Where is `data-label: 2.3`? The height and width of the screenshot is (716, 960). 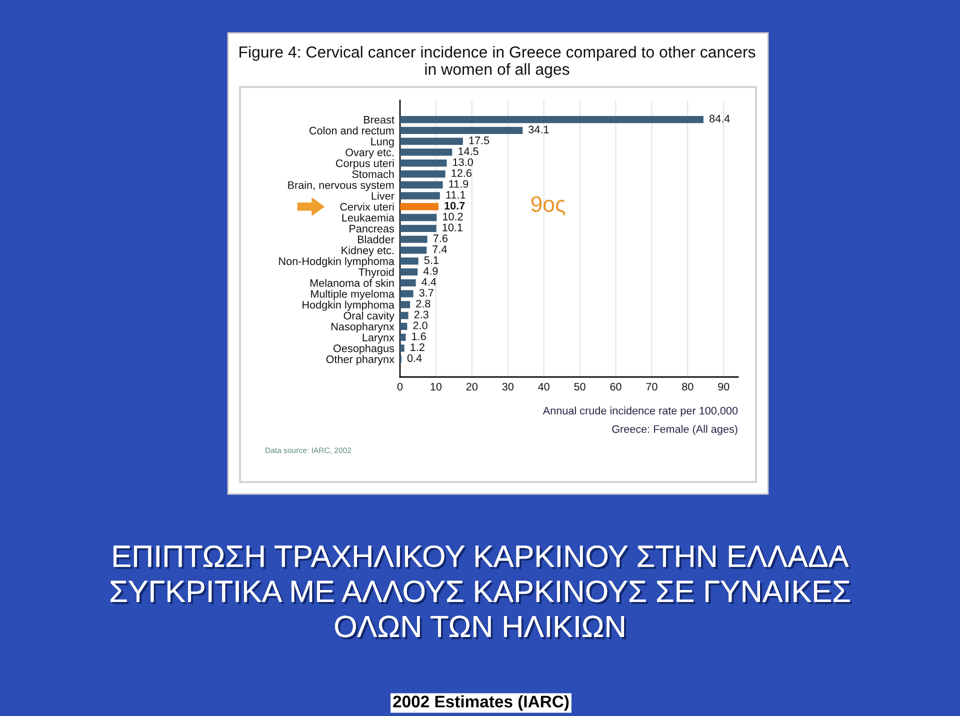
data-label: 2.3 is located at coordinates (421, 314).